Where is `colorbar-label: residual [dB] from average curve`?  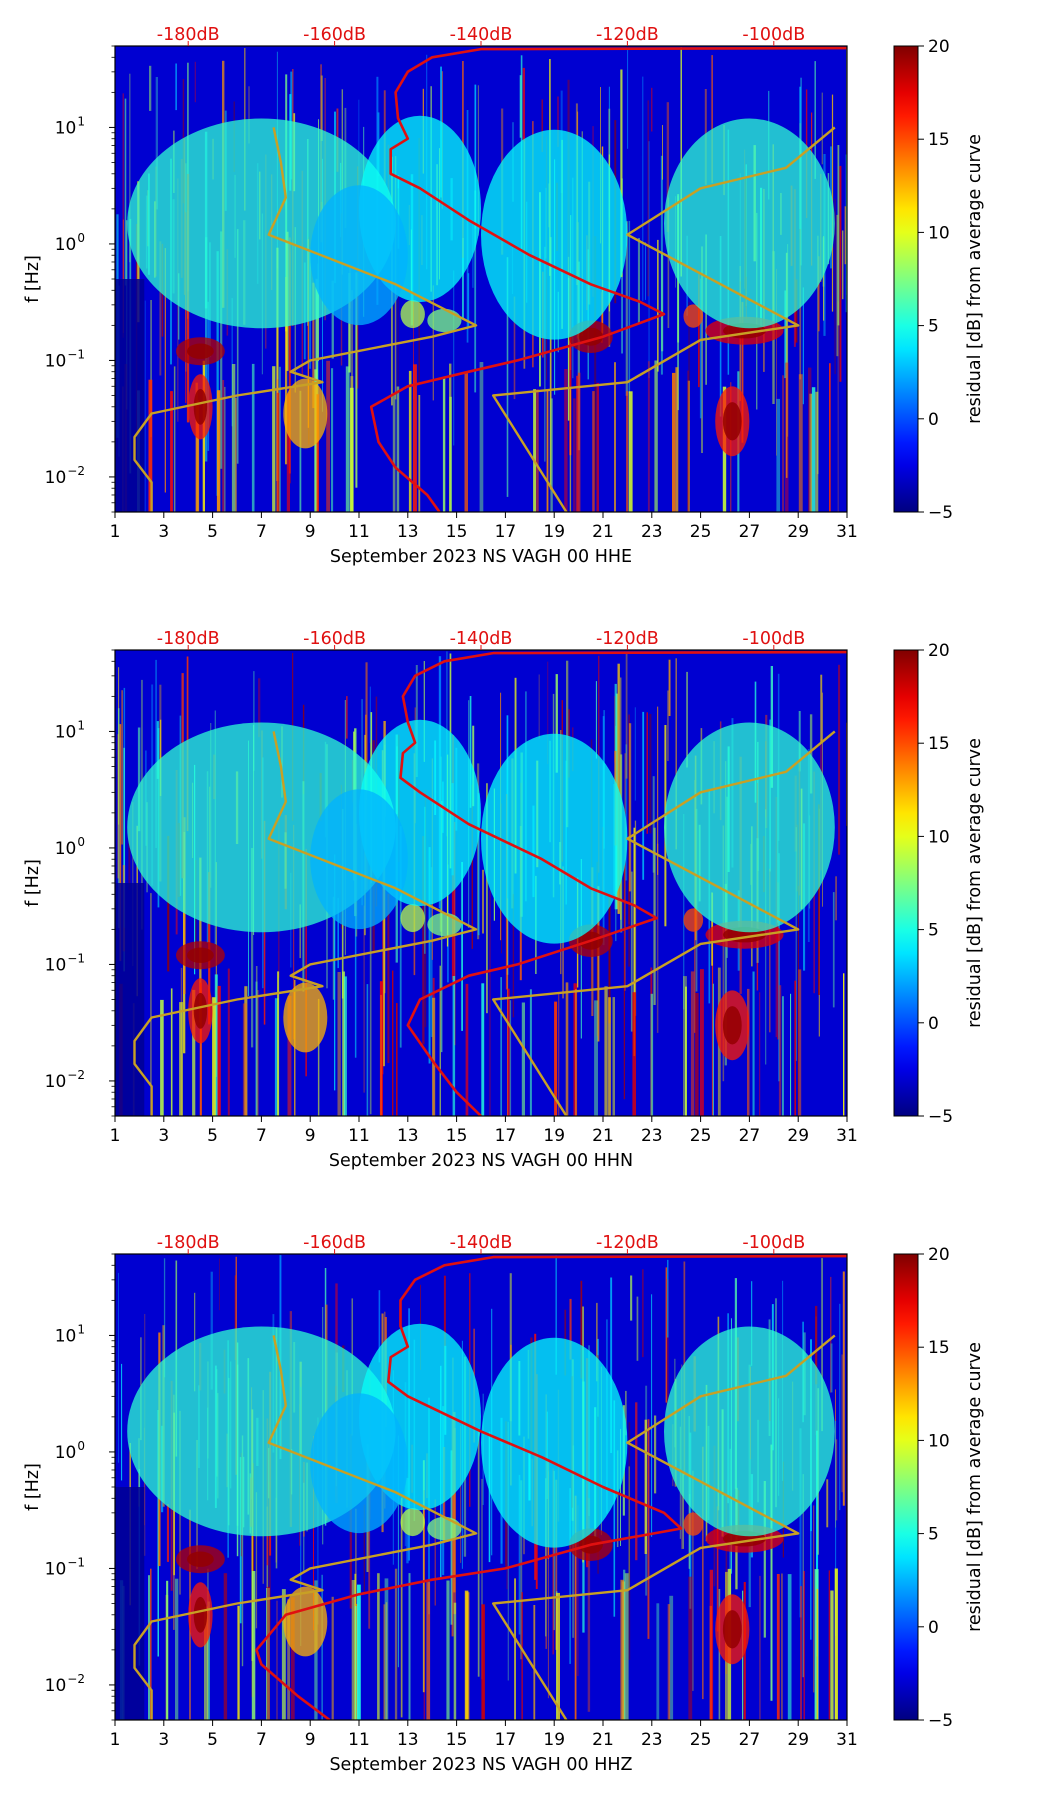 colorbar-label: residual [dB] from average curve is located at coordinates (975, 279).